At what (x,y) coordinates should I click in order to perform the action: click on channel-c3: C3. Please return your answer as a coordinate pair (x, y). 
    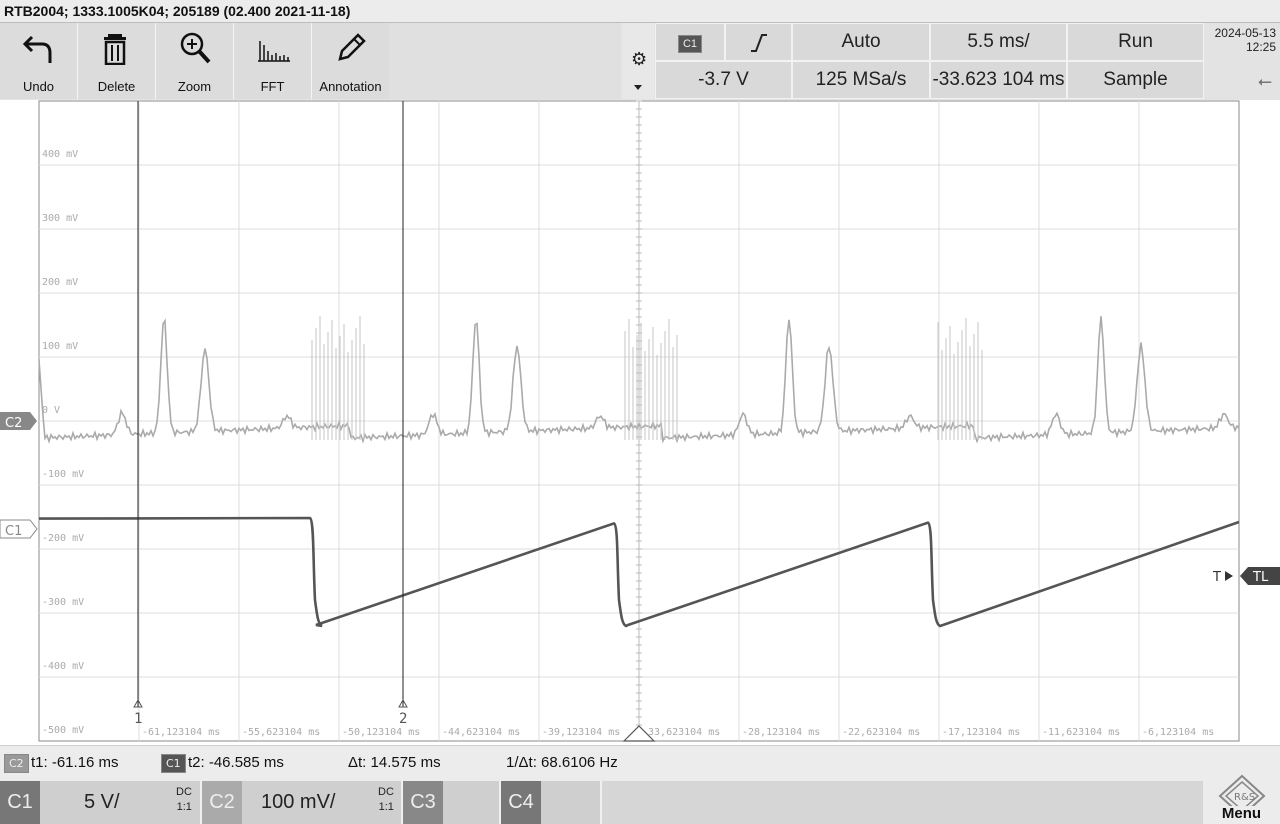
    Looking at the image, I should click on (452, 802).